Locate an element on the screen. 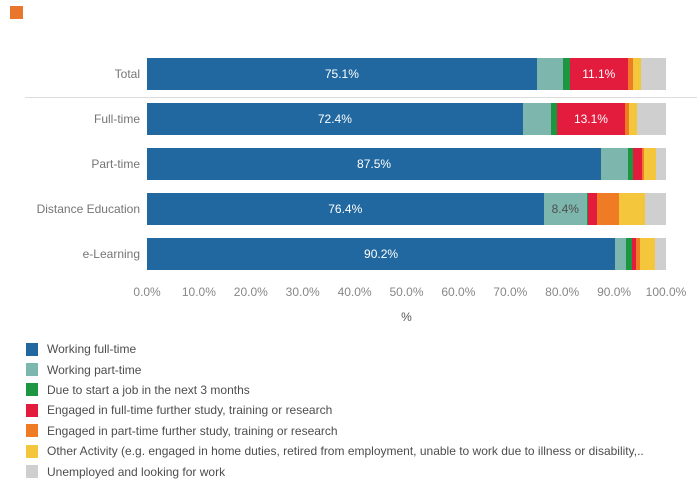  x-axis-tick-label: 100.0% is located at coordinates (666, 292).